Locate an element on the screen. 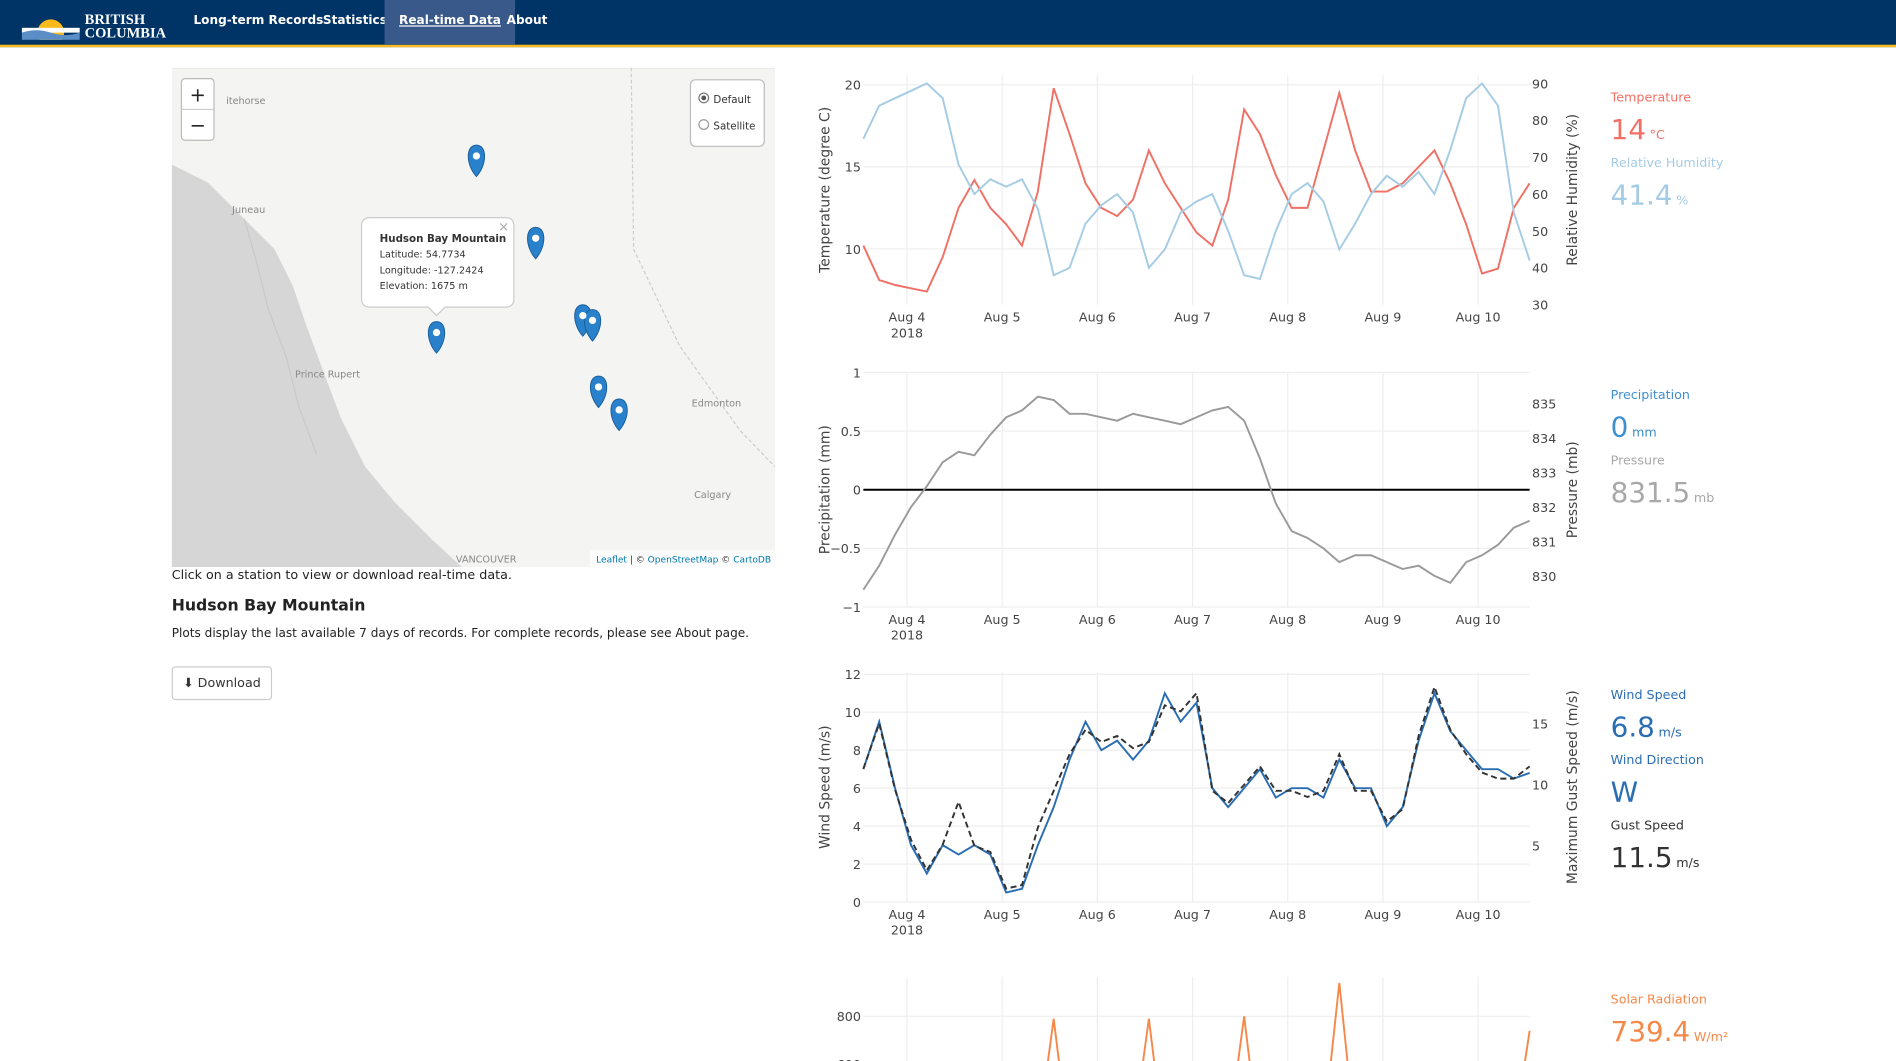 The height and width of the screenshot is (1061, 1896). readout-unit: mb is located at coordinates (1704, 497).